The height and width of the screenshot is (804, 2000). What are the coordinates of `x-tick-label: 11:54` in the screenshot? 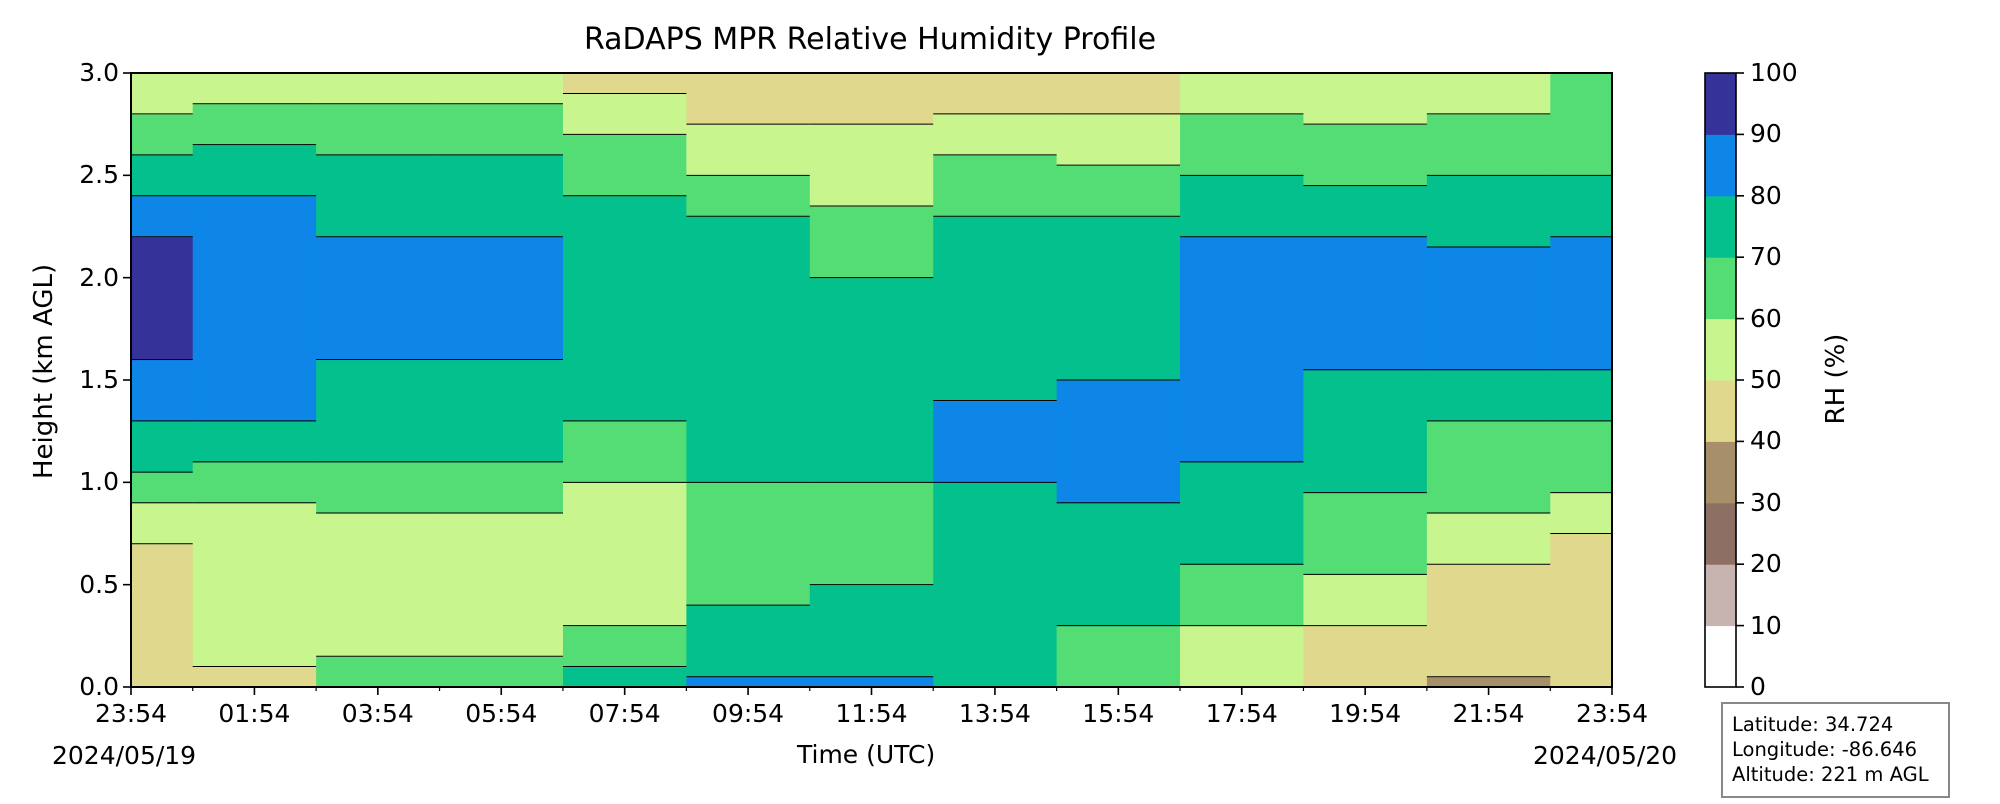 It's located at (871, 713).